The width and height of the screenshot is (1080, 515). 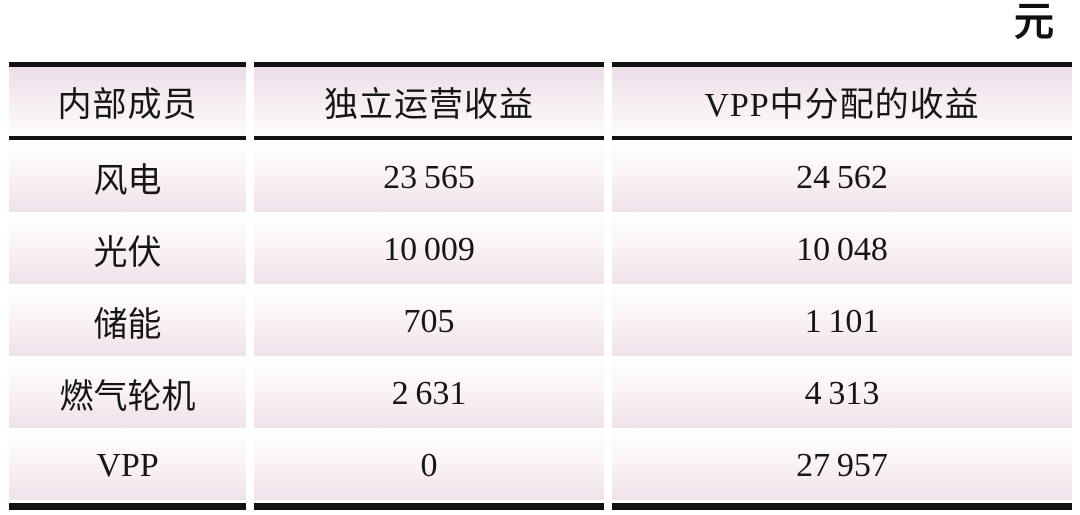 What do you see at coordinates (429, 393) in the screenshot?
I see `table-row-gasturbine-independent: 2 631` at bounding box center [429, 393].